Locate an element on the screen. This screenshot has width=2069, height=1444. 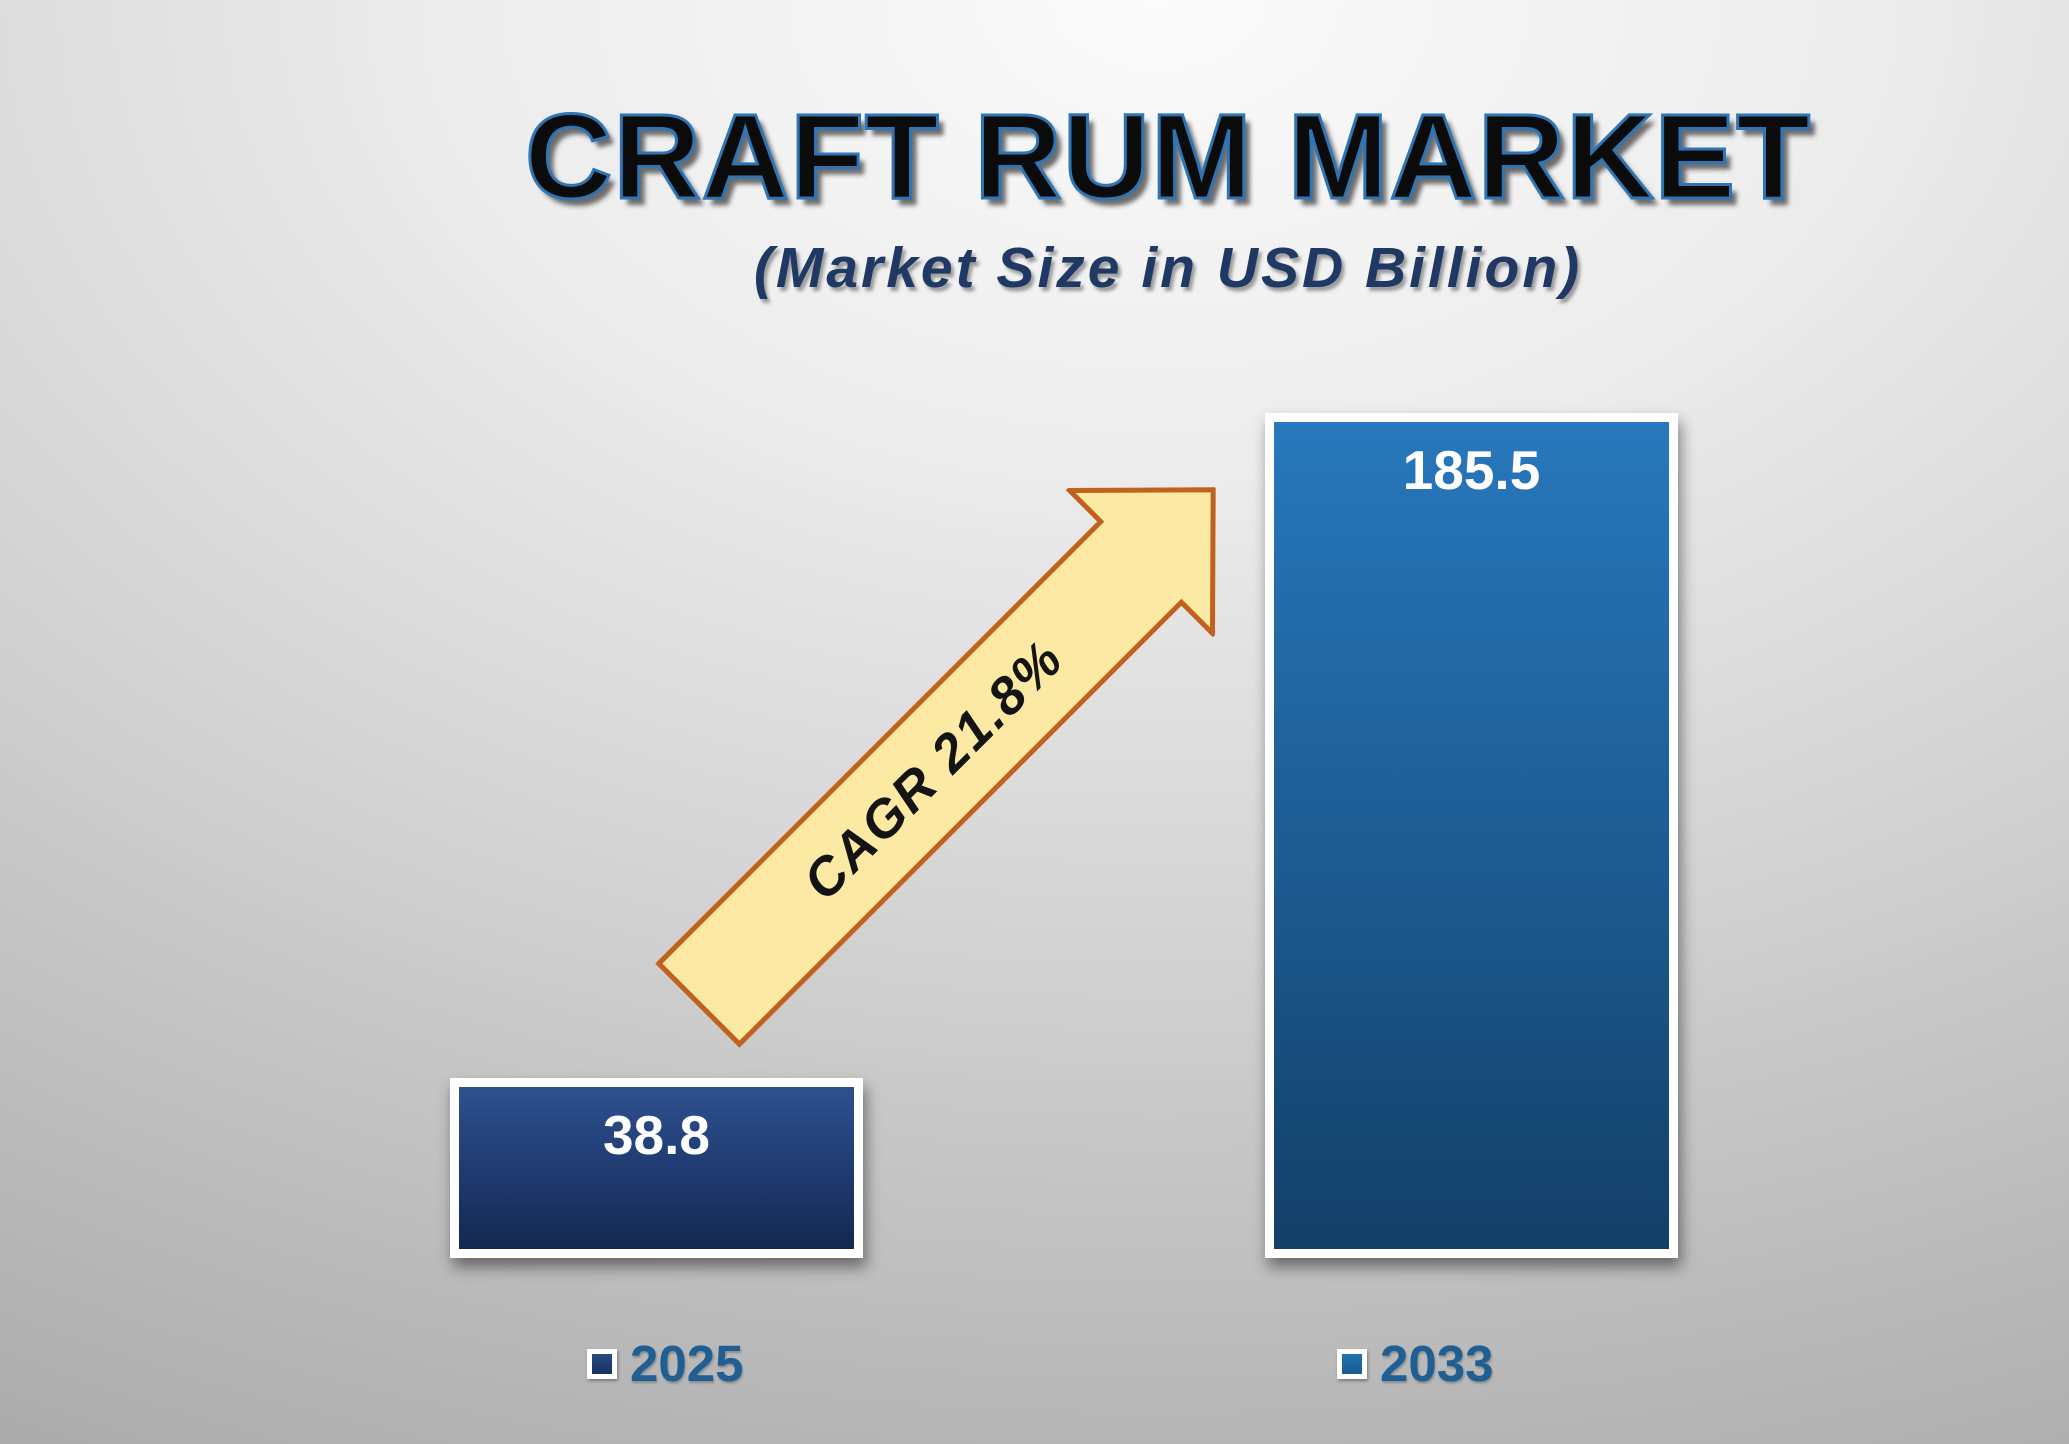
legend-item-2033: 2033 is located at coordinates (1415, 1363).